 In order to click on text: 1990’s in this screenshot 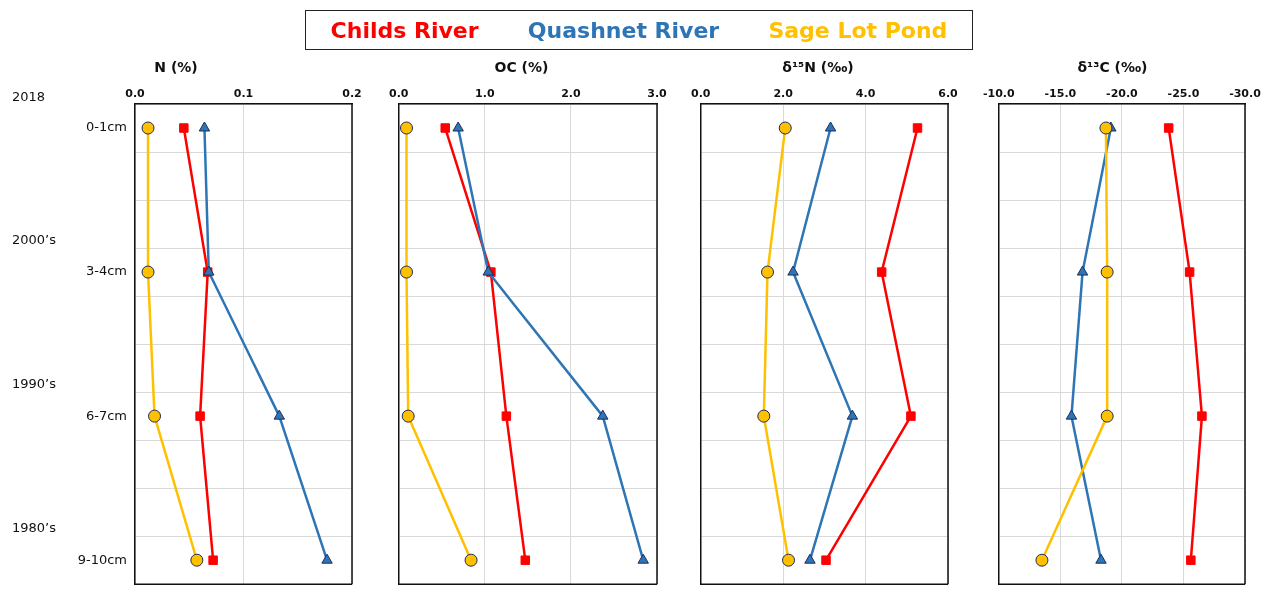, I will do `click(34, 383)`.